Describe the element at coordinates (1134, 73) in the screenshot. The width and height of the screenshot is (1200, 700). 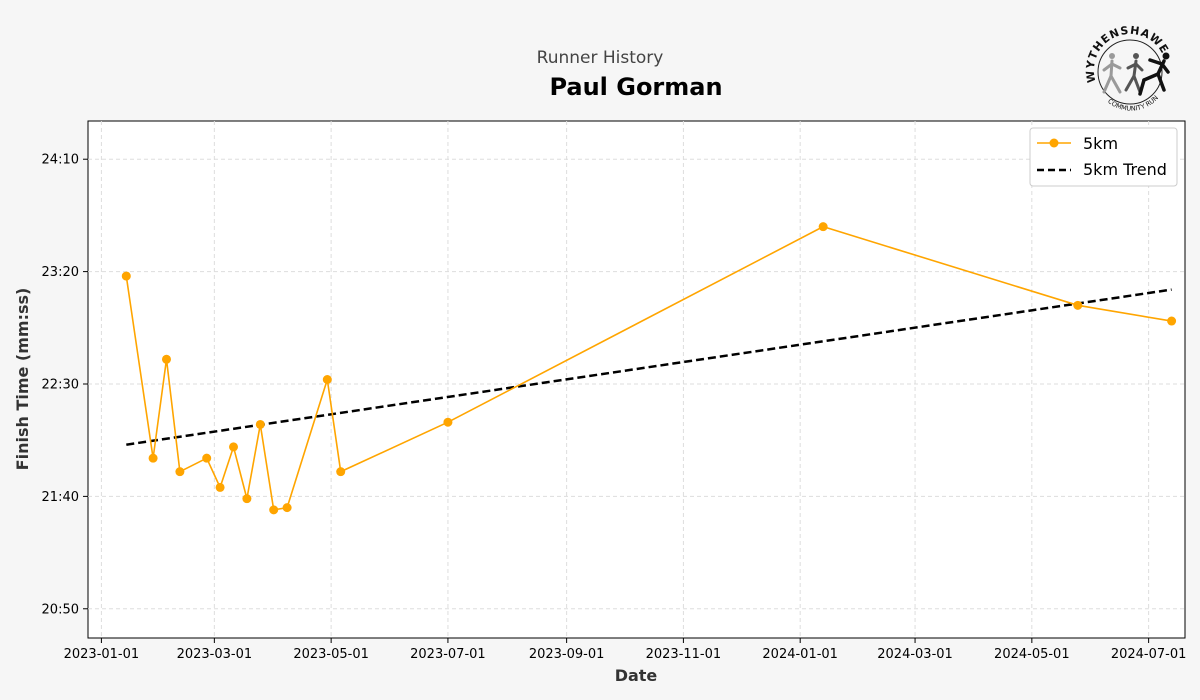
I see `runner-figure-mid-icon` at that location.